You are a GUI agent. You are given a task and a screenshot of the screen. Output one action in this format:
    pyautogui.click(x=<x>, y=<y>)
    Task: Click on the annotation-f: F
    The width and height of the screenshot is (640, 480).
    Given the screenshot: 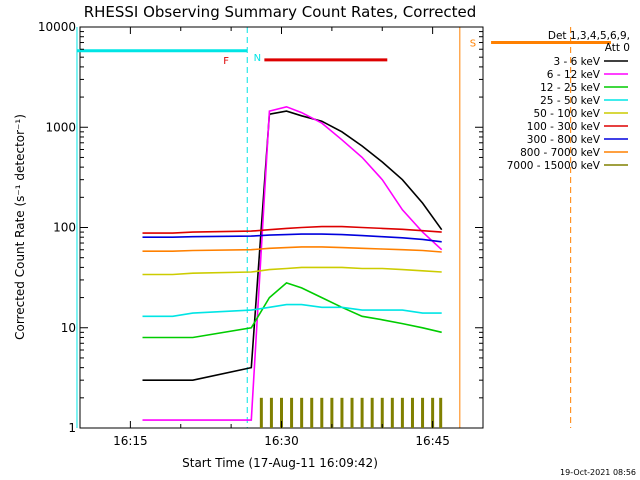 What is the action you would take?
    pyautogui.click(x=226, y=61)
    